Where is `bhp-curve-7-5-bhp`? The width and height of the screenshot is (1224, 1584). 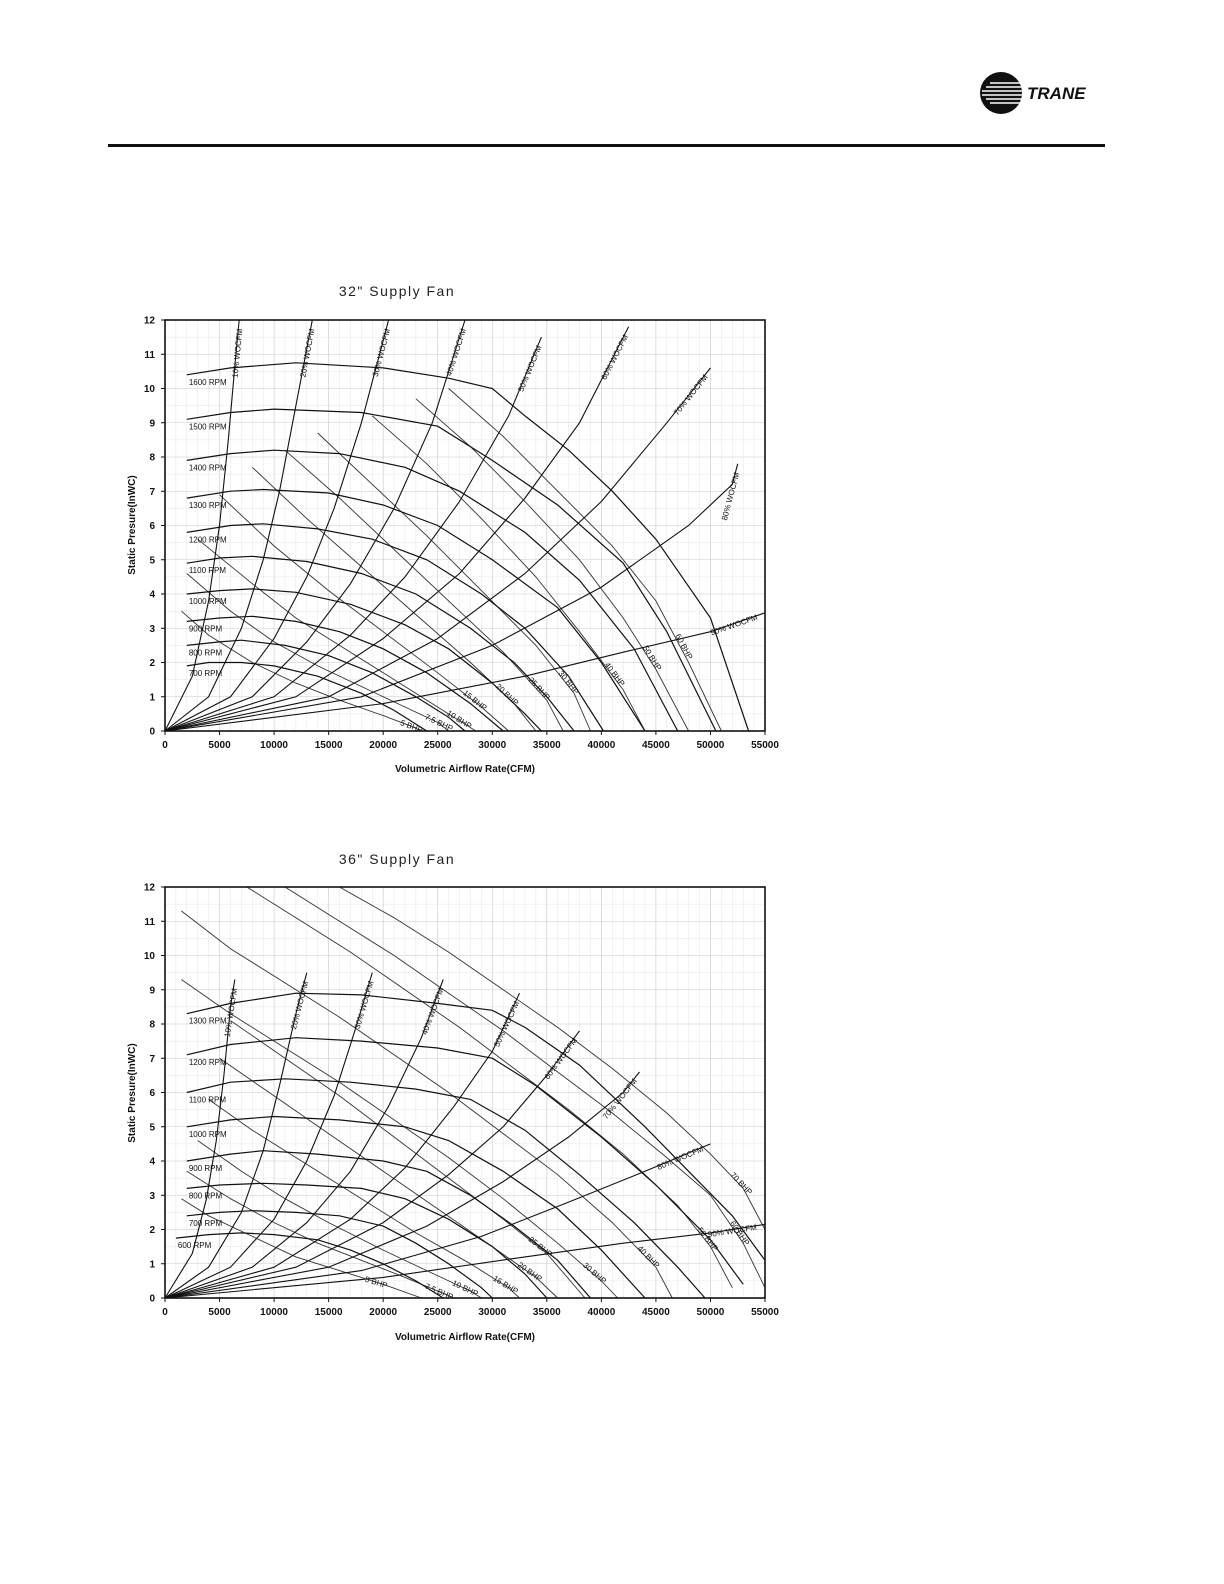 bhp-curve-7-5-bhp is located at coordinates (317, 652).